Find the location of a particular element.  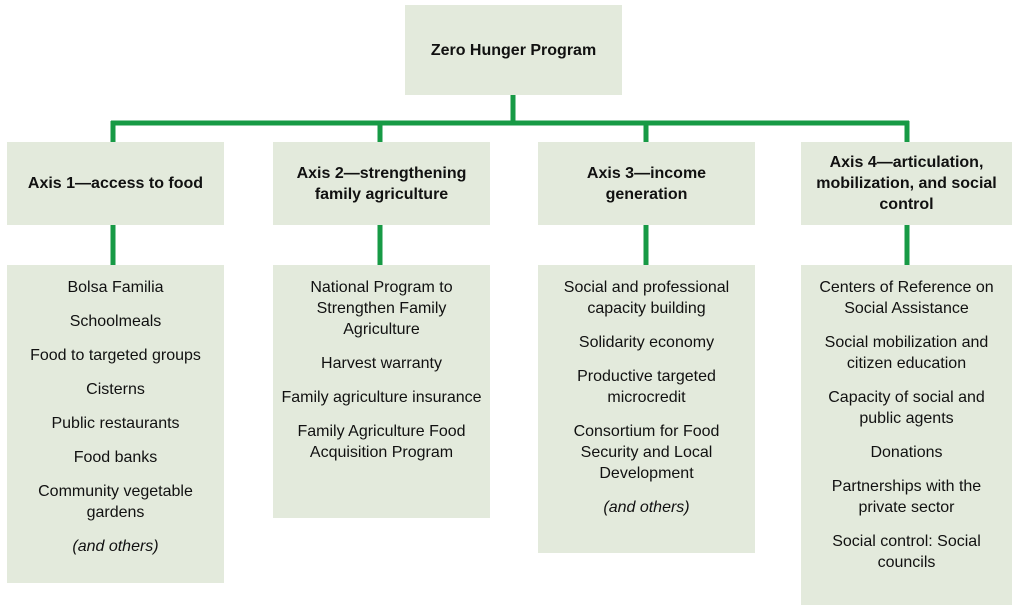

item-text: Social control: Social councils is located at coordinates (906, 552).